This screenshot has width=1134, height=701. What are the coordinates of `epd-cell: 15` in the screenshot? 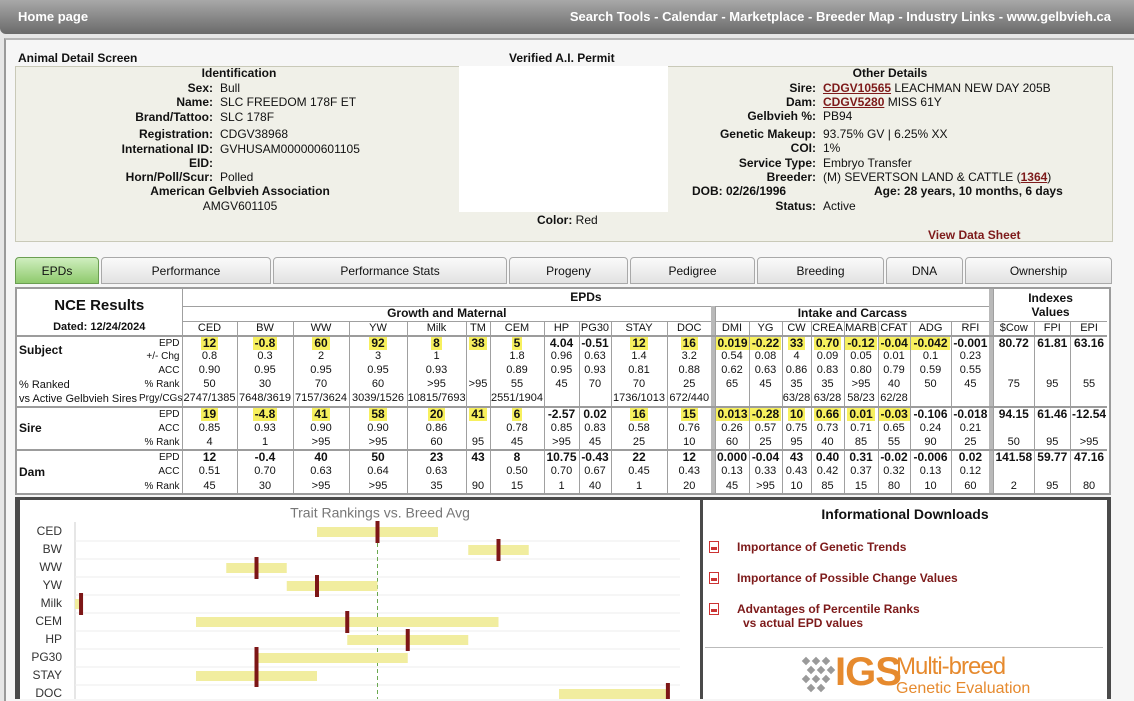 It's located at (688, 413).